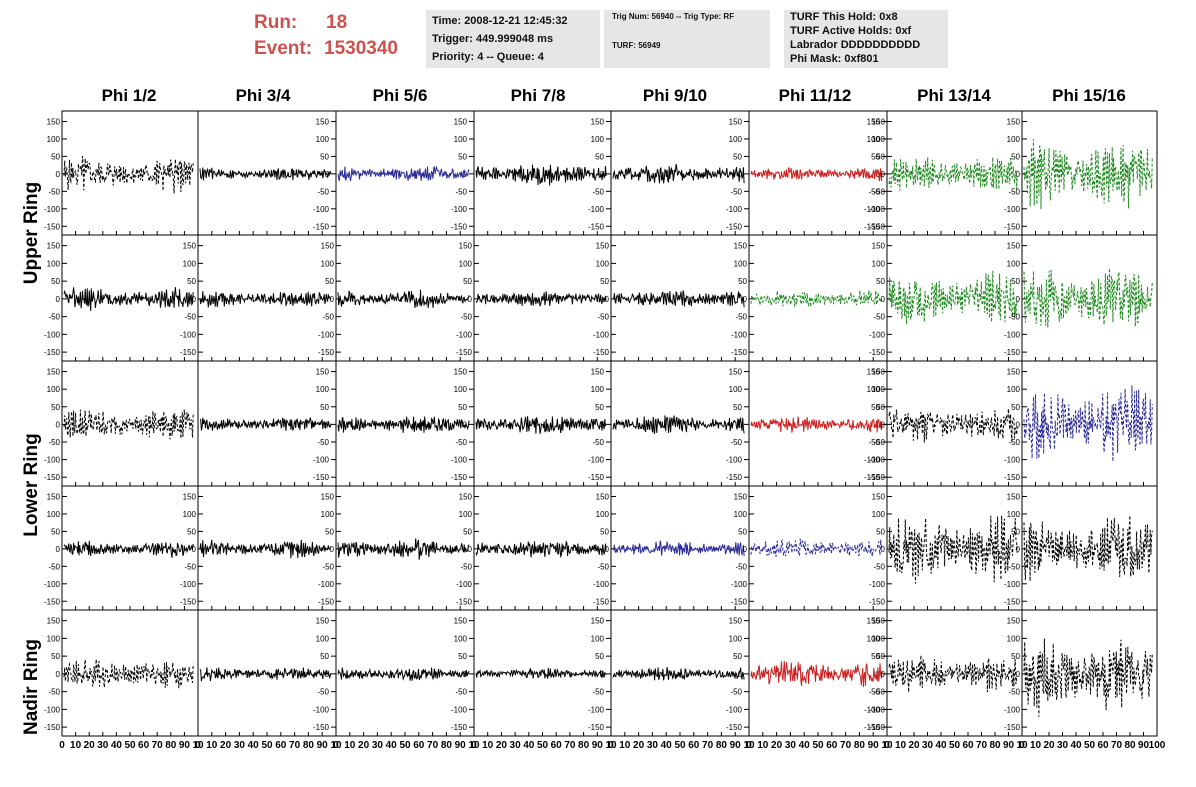 The width and height of the screenshot is (1196, 787). What do you see at coordinates (283, 48) in the screenshot?
I see `event-label: Event:` at bounding box center [283, 48].